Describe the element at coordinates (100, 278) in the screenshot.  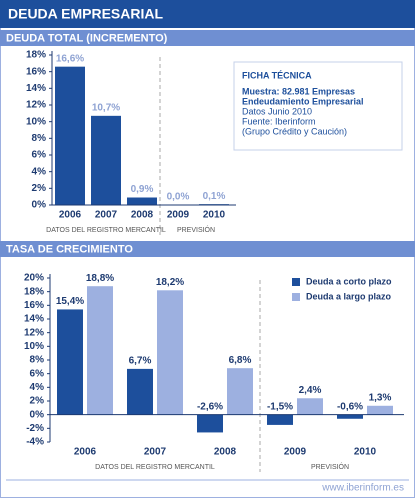
I see `value-label: 18,8%` at that location.